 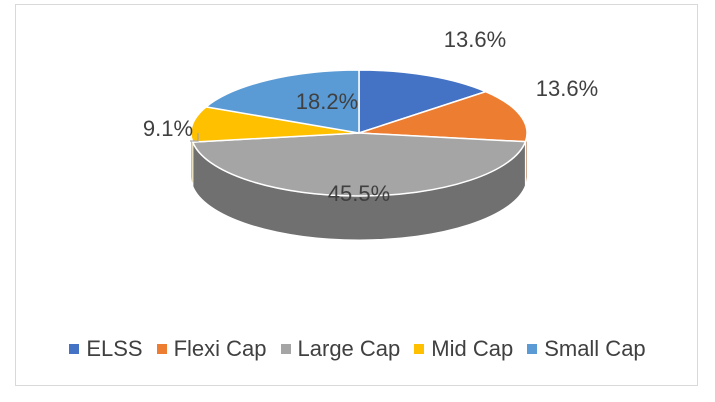 What do you see at coordinates (595, 348) in the screenshot?
I see `legend-label: Small Cap` at bounding box center [595, 348].